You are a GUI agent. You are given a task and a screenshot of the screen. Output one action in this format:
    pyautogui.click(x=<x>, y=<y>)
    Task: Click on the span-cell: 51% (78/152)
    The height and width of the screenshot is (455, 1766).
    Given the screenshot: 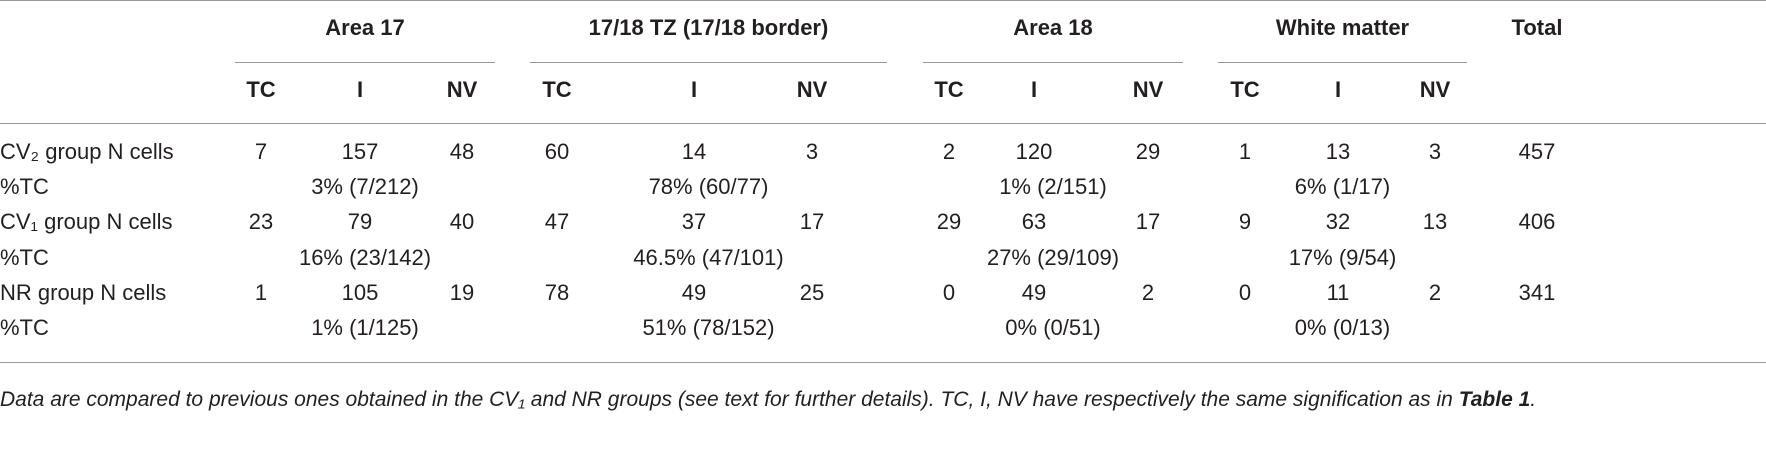 What is the action you would take?
    pyautogui.click(x=708, y=327)
    